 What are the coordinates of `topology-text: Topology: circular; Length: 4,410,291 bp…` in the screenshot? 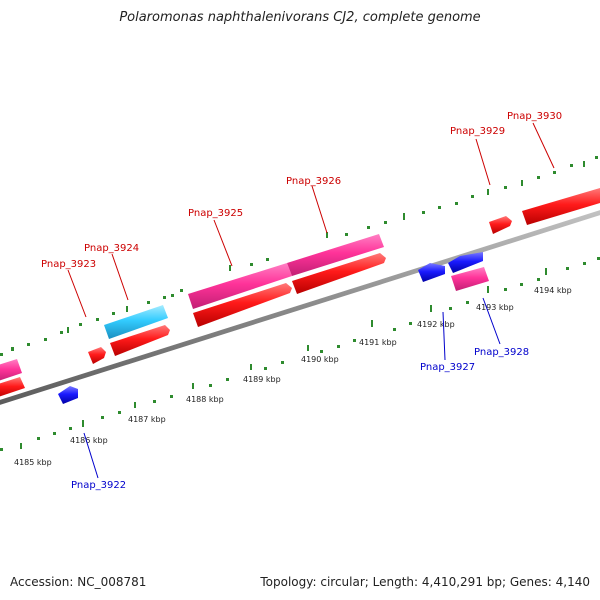 It's located at (425, 582).